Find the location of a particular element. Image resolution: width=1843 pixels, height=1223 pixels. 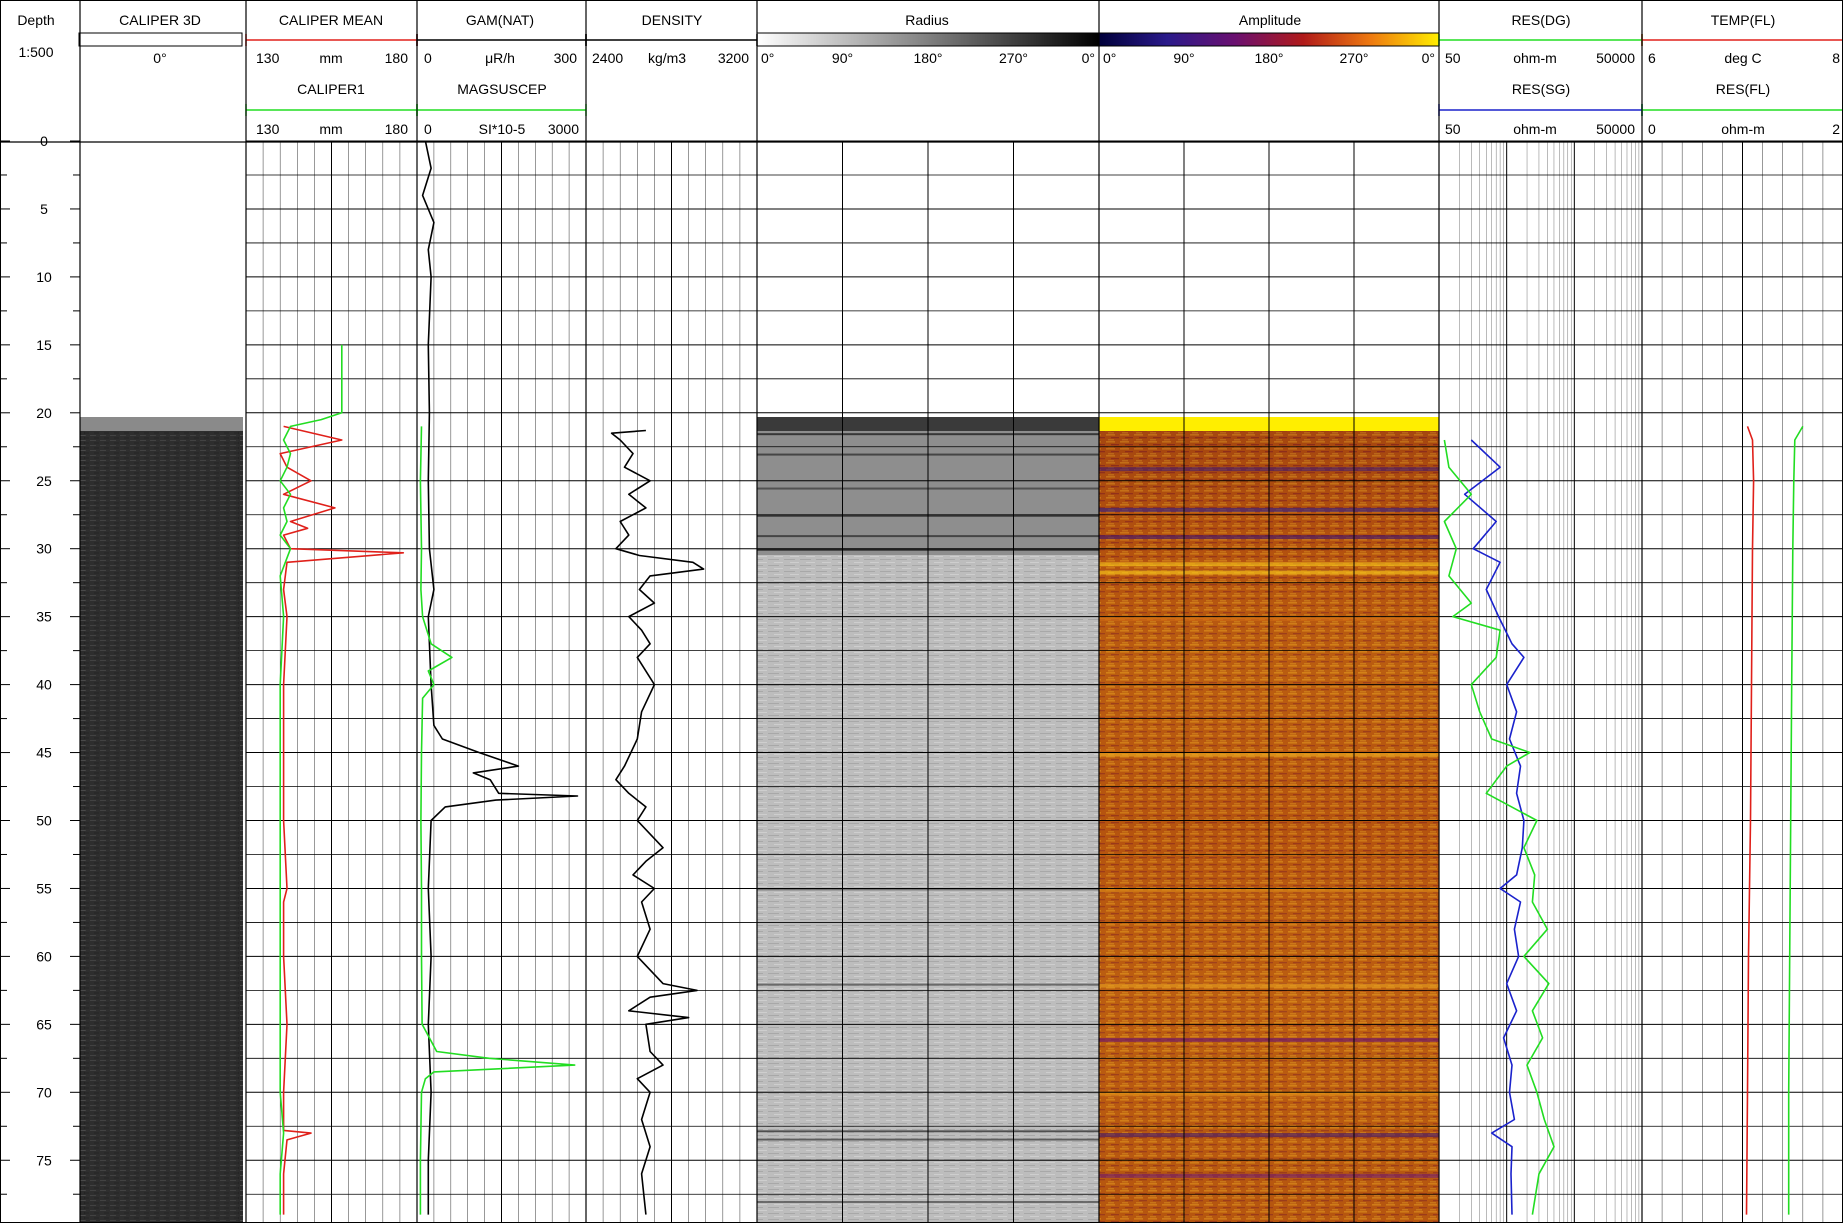

depth-tick-label: 0 is located at coordinates (44, 141).